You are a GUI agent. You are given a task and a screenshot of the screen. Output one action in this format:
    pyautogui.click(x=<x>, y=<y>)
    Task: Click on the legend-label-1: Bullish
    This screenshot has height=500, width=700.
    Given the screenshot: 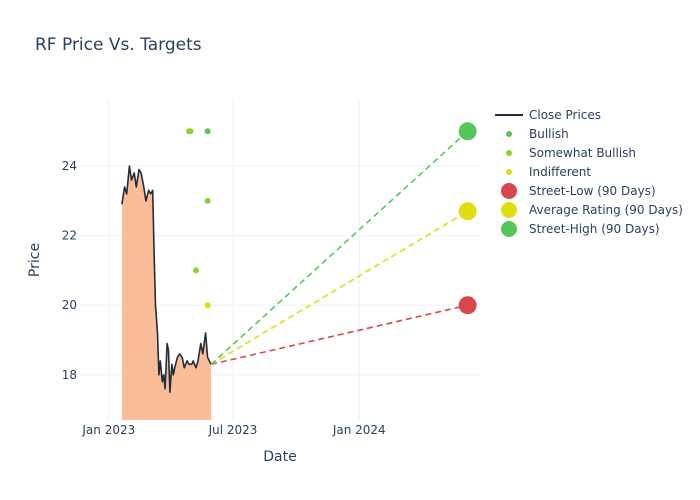 What is the action you would take?
    pyautogui.click(x=549, y=134)
    